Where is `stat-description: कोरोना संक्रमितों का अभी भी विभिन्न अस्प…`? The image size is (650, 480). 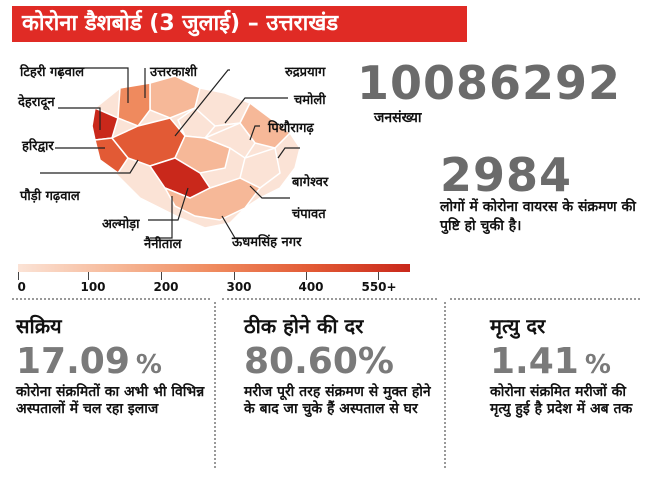 stat-description: कोरोना संक्रमितों का अभी भी विभिन्न अस्प… is located at coordinates (110, 400).